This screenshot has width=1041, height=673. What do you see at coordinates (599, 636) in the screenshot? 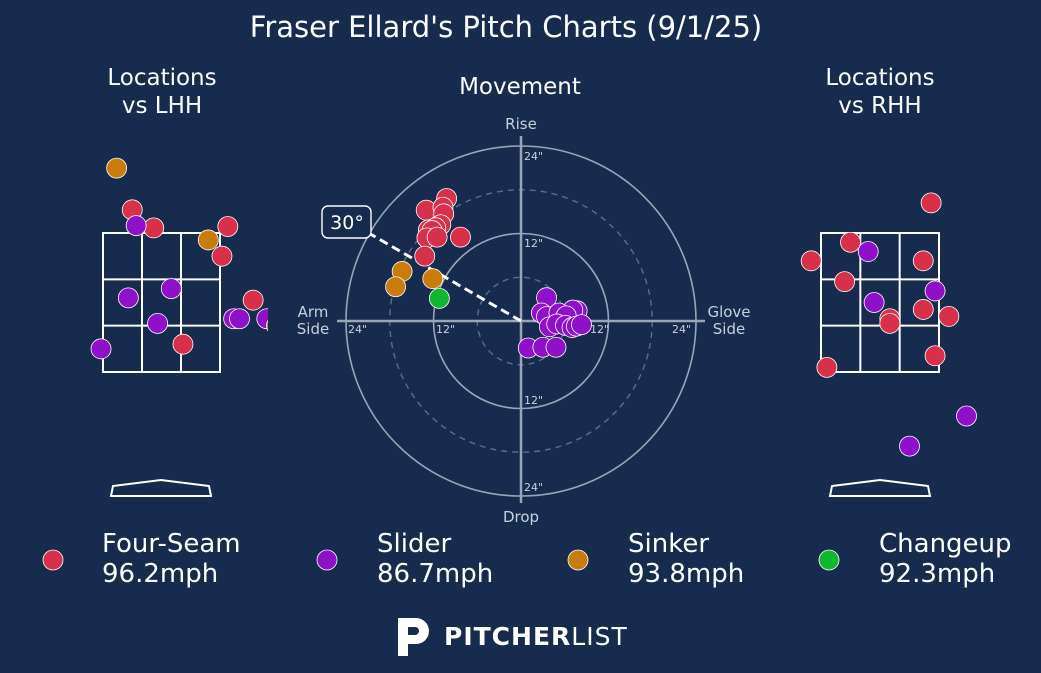
I see `logo-brand-light: LIST` at bounding box center [599, 636].